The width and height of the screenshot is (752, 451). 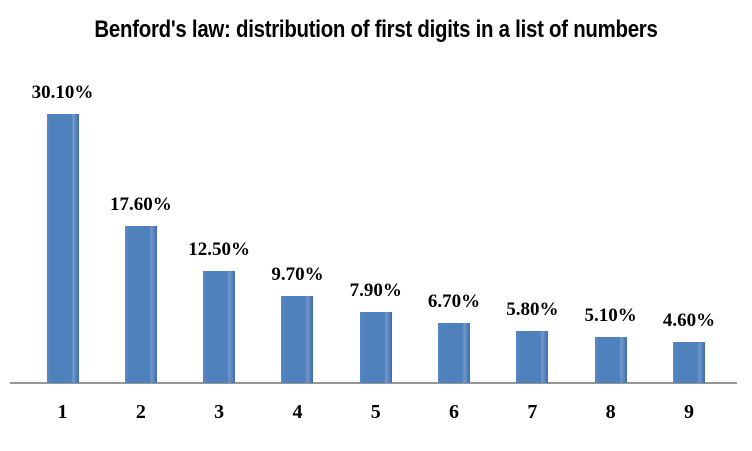 I want to click on bar-value-label: 5.10%, so click(x=610, y=315).